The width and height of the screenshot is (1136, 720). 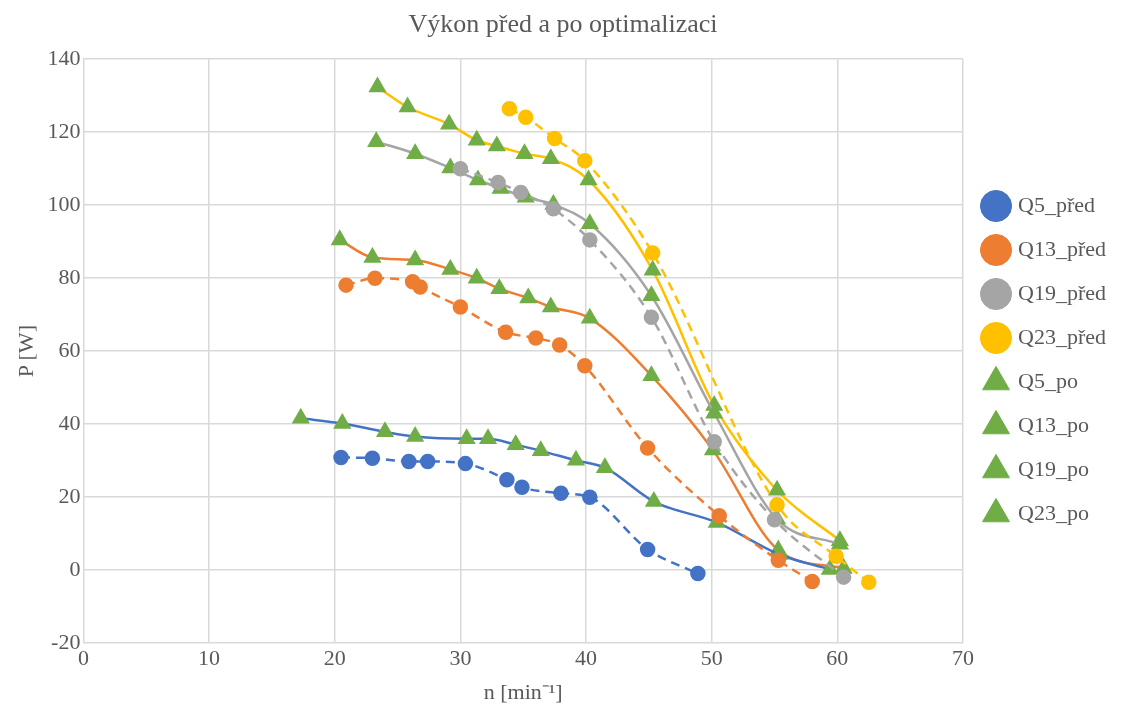 What do you see at coordinates (25, 351) in the screenshot?
I see `y-axis-title: P [W]` at bounding box center [25, 351].